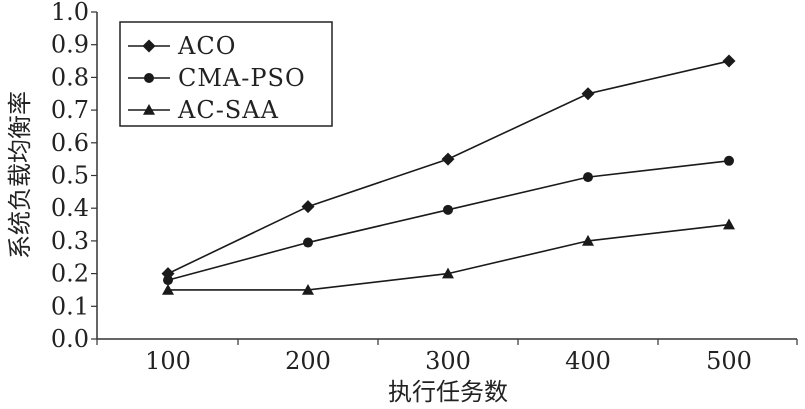 This screenshot has height=409, width=805. I want to click on x-tick-label: 300, so click(448, 361).